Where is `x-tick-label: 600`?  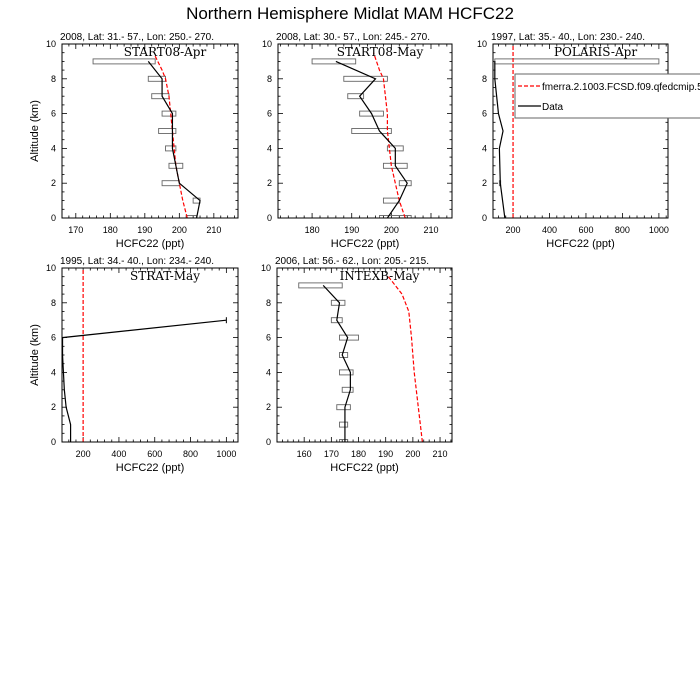 x-tick-label: 600 is located at coordinates (154, 454).